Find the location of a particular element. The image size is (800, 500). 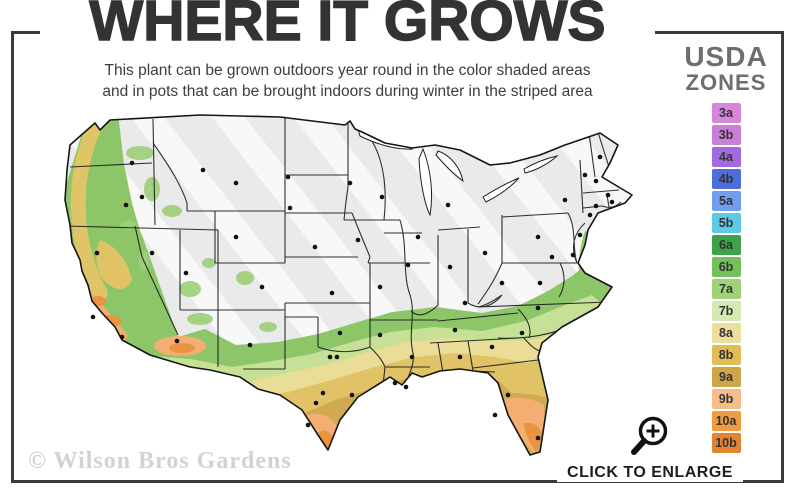

zone-chip-10a: 10a is located at coordinates (726, 420).